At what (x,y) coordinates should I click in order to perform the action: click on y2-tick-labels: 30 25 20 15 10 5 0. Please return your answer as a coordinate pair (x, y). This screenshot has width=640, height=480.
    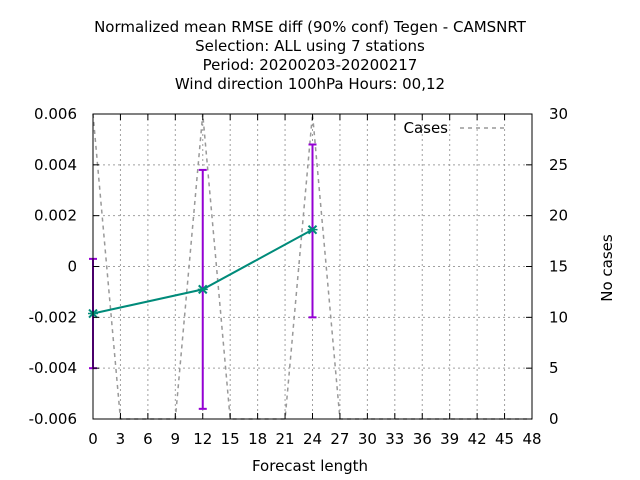
    Looking at the image, I should click on (558, 266).